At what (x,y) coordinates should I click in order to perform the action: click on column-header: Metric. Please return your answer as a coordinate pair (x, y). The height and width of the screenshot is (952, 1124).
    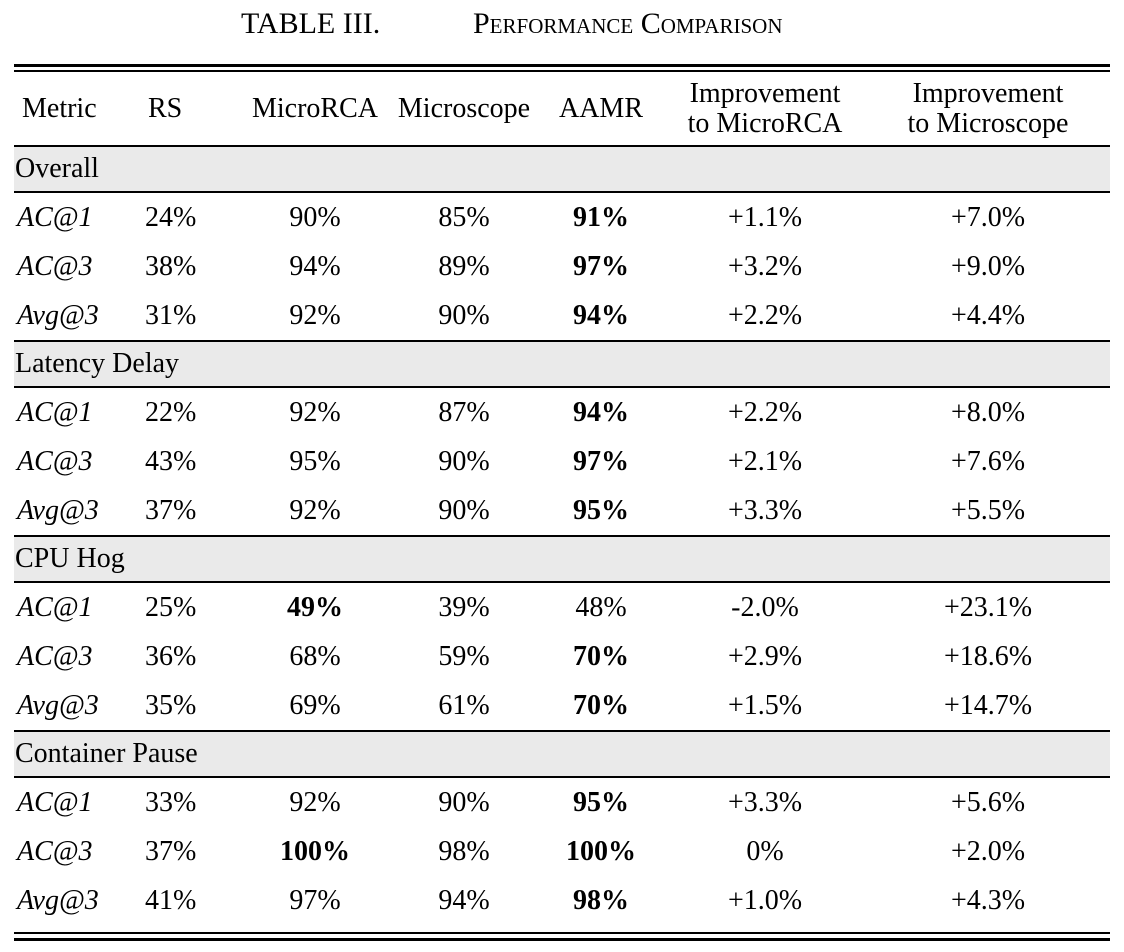
    Looking at the image, I should click on (78, 109).